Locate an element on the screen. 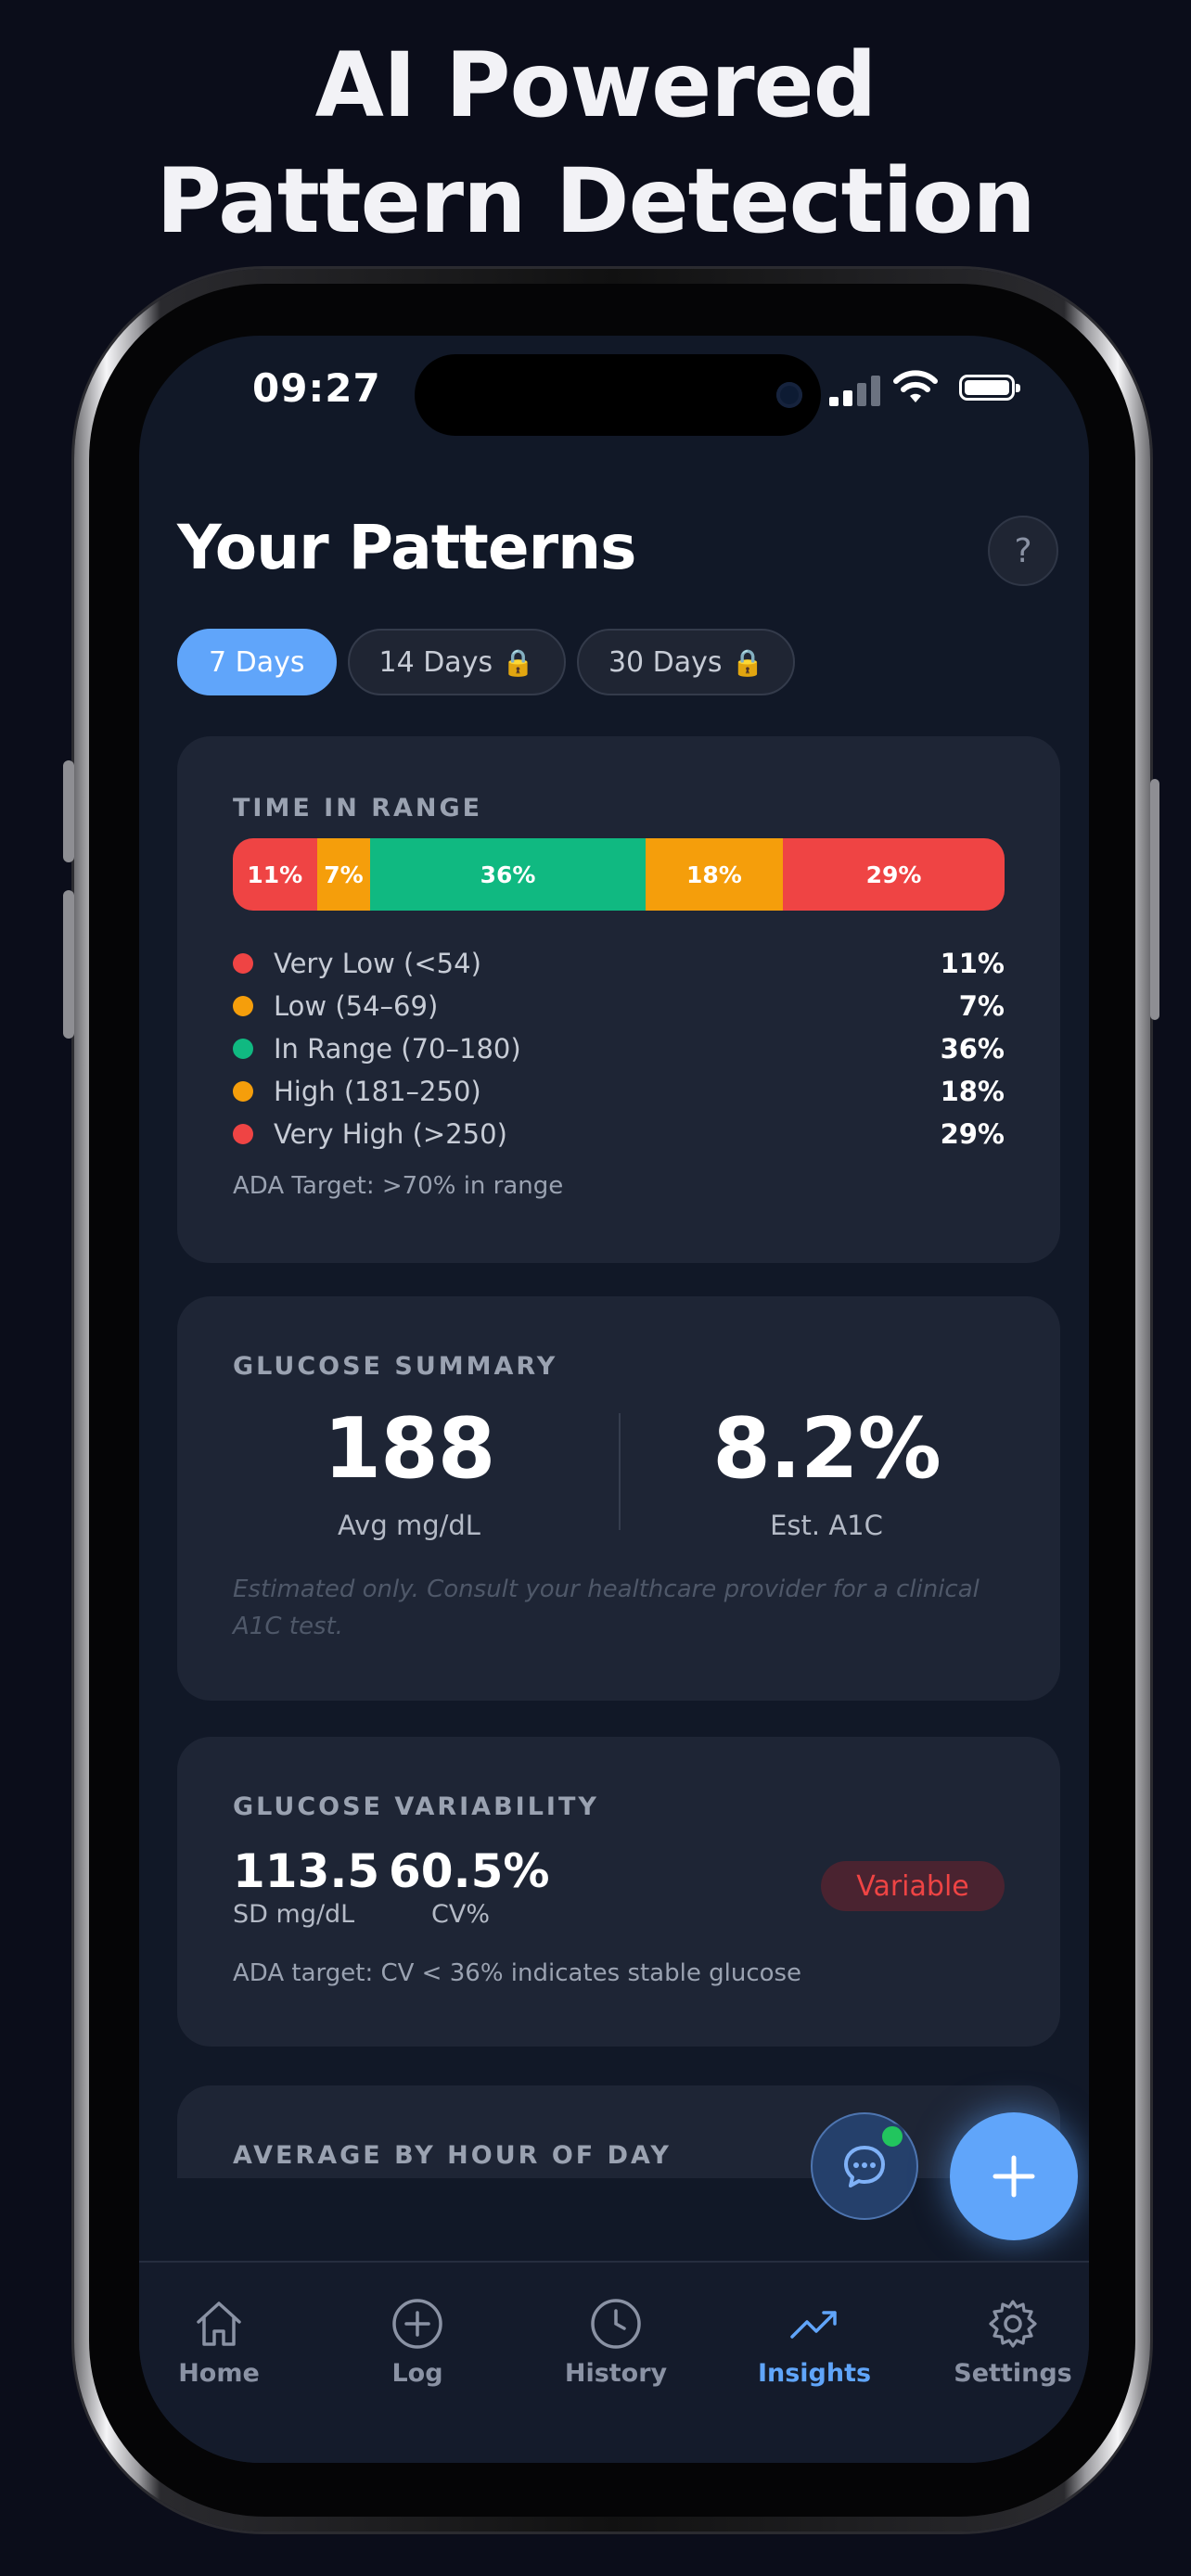 Image resolution: width=1191 pixels, height=2576 pixels. silent-switch is located at coordinates (68, 811).